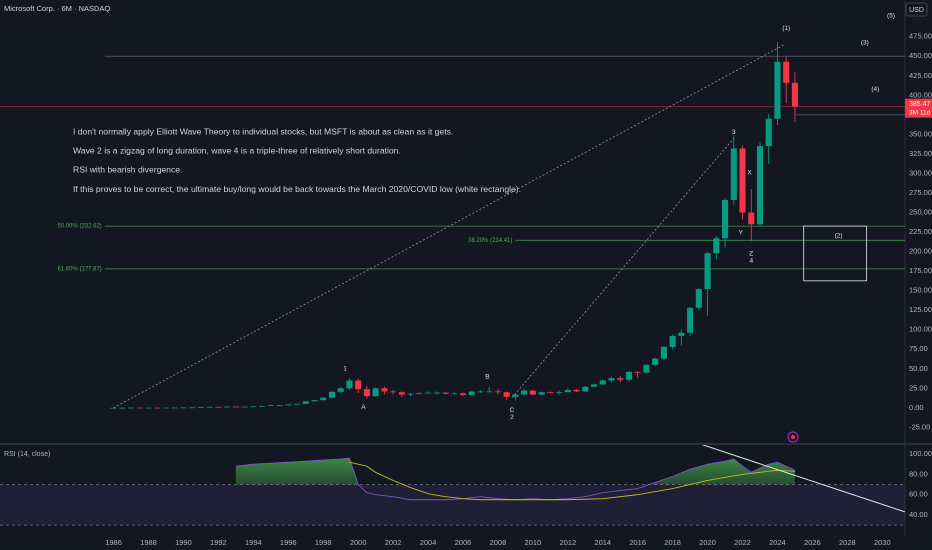  I want to click on y-tick-label: 100.00, so click(920, 329).